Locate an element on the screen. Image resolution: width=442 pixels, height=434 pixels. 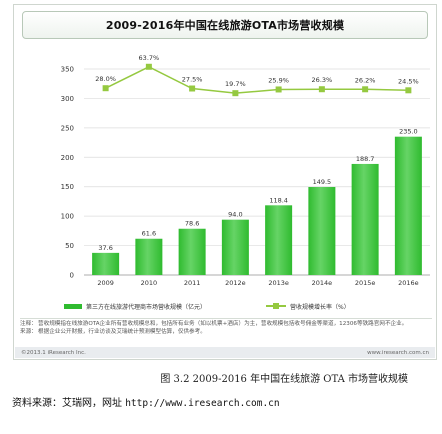
legend-item-line: 营收规模增长率（%） is located at coordinates (308, 306).